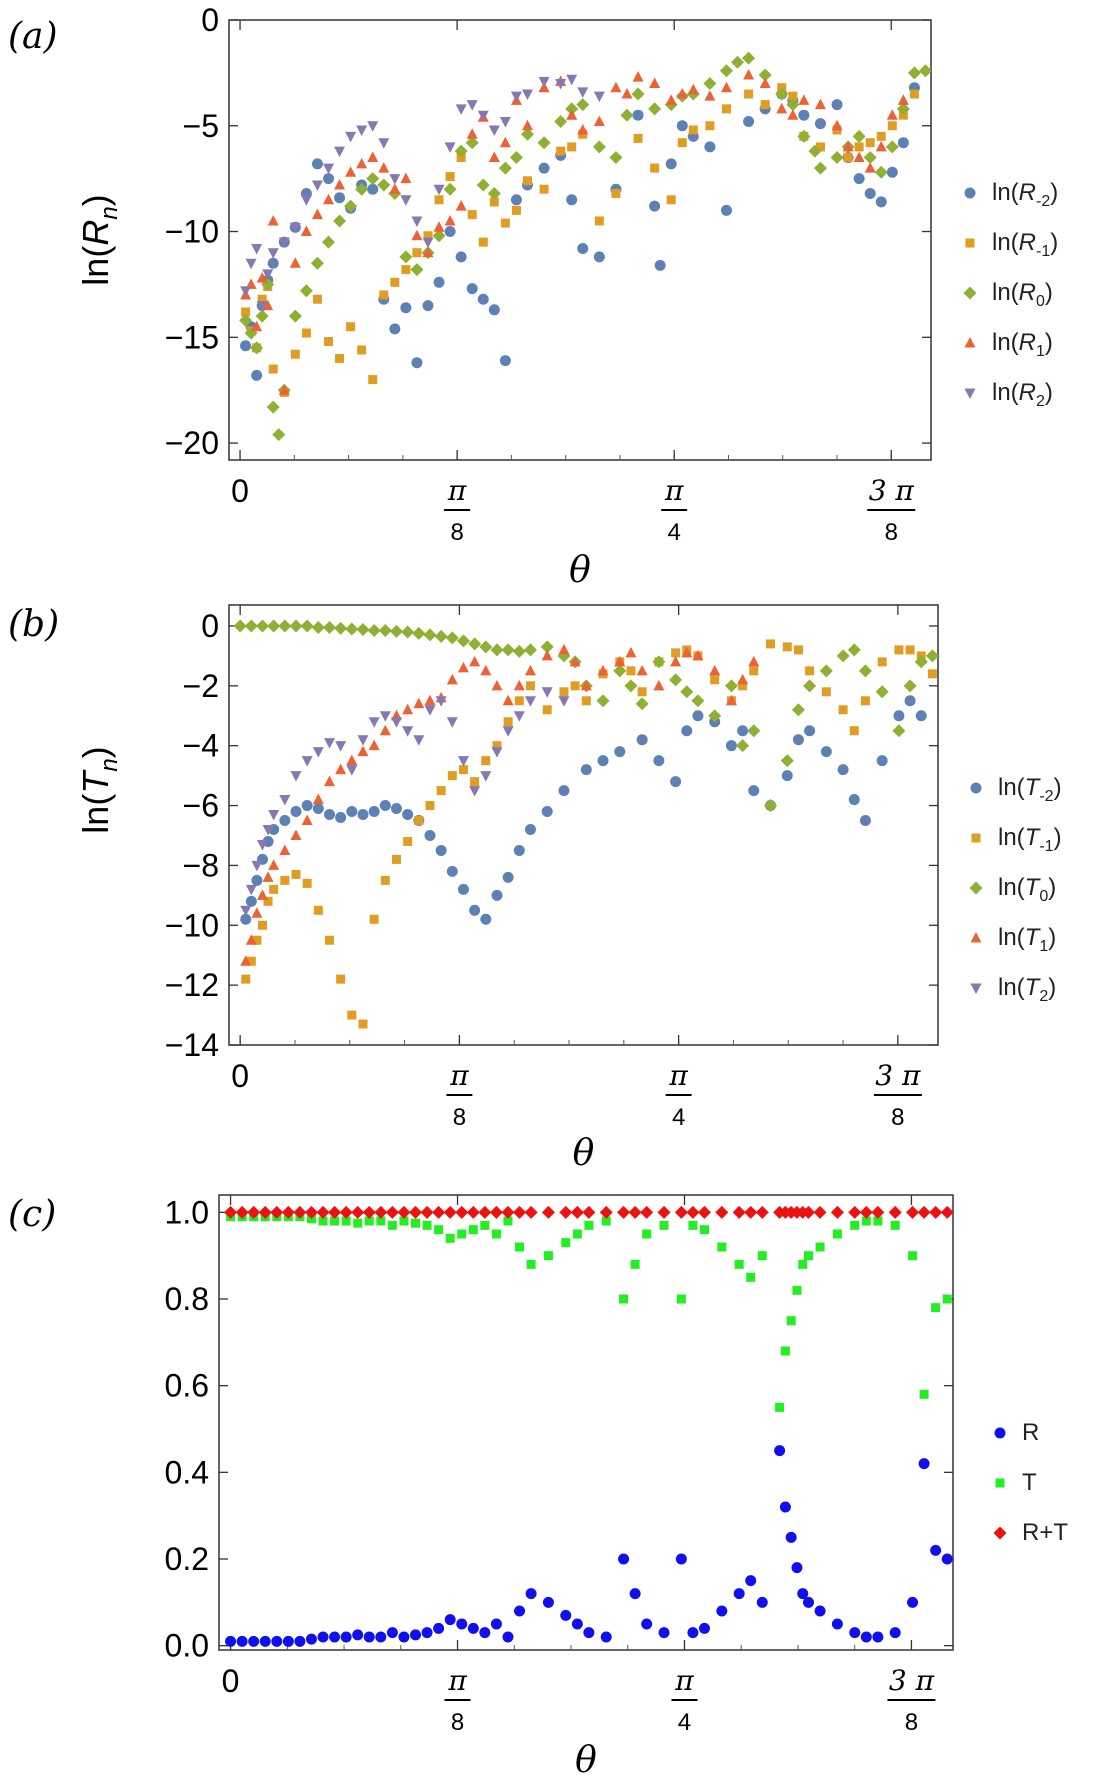 The width and height of the screenshot is (1098, 1778). What do you see at coordinates (684, 1722) in the screenshot?
I see `x-tick-label-denominator: 4` at bounding box center [684, 1722].